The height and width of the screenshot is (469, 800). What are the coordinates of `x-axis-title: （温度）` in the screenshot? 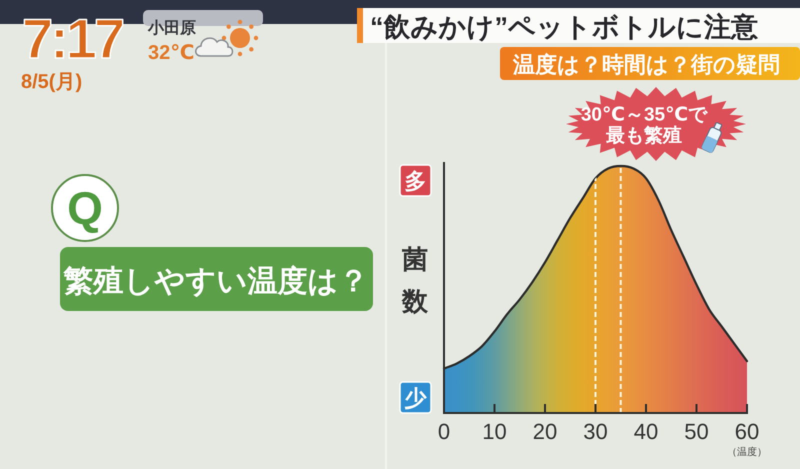 It's located at (747, 452).